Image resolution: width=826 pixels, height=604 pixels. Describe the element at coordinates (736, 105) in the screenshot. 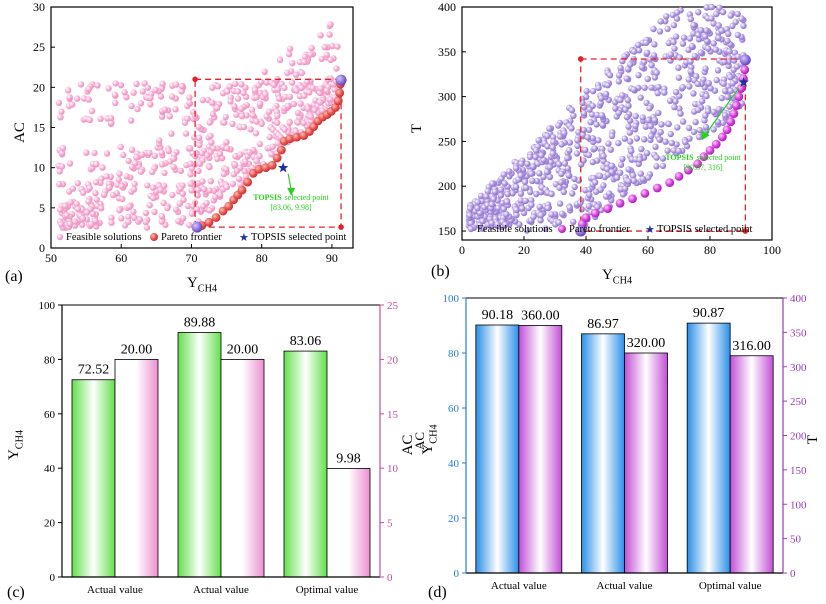

I see `pareto-point` at that location.